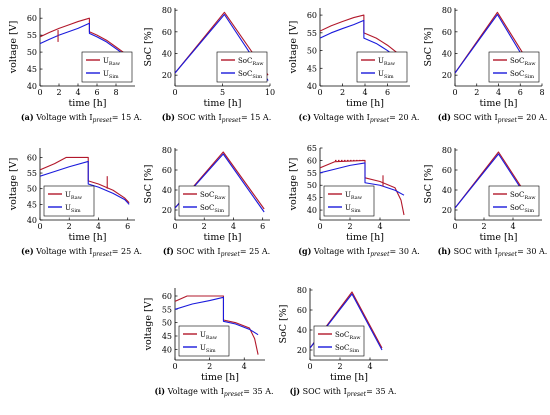 The height and width of the screenshot is (415, 550). I want to click on panel-caption: (c) Voltage with Ipreset= 20 A., so click(359, 118).